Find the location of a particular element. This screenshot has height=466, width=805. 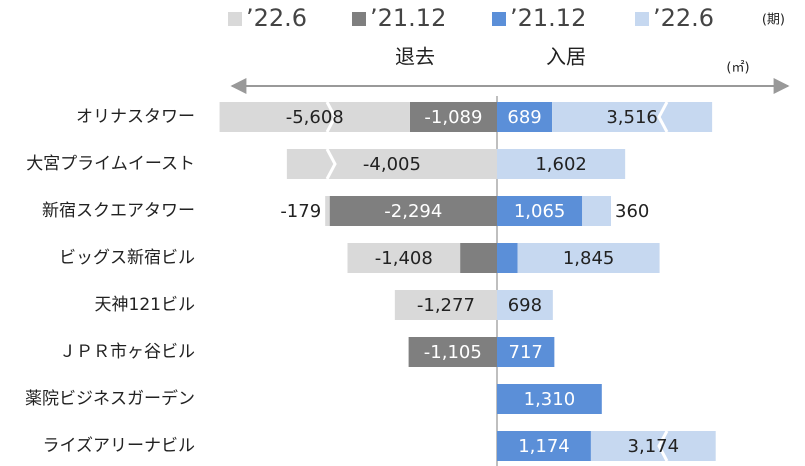

value-label: 1,845 is located at coordinates (589, 258).